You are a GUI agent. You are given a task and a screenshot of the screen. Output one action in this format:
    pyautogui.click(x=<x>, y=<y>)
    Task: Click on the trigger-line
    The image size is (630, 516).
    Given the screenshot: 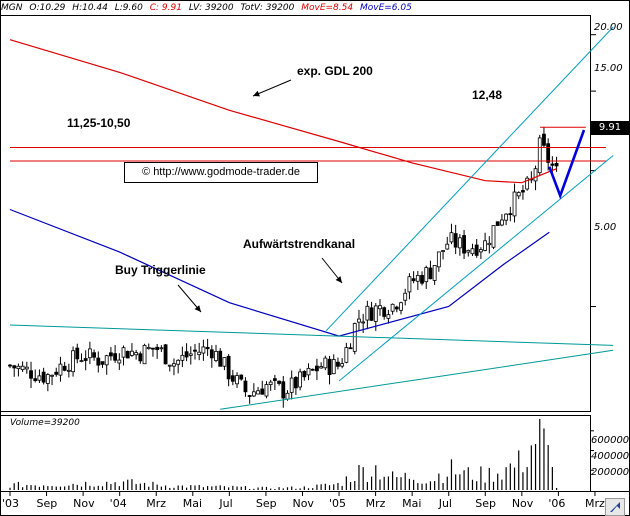 What is the action you would take?
    pyautogui.click(x=311, y=335)
    